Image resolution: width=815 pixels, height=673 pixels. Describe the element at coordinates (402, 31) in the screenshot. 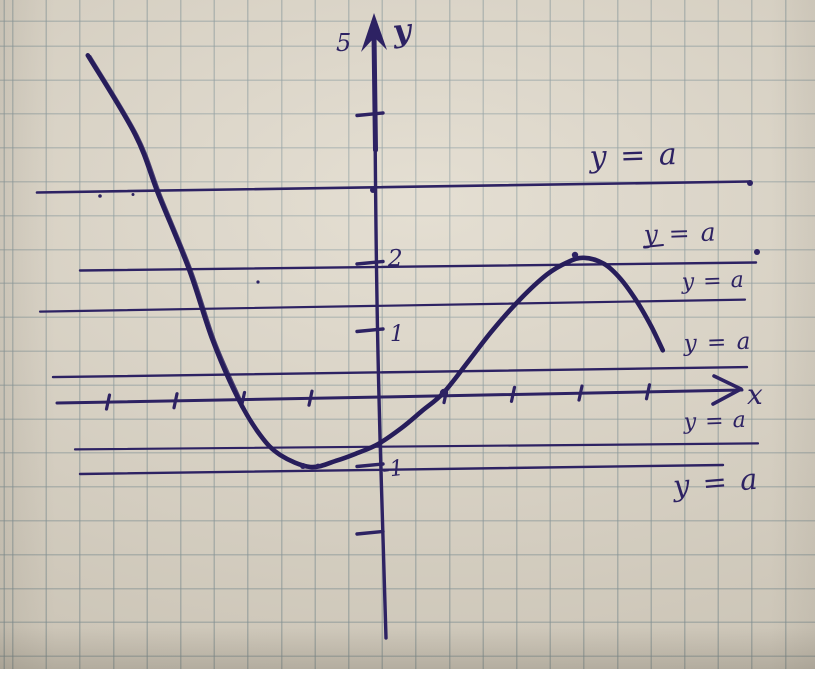

I see `y-axis-label: y` at that location.